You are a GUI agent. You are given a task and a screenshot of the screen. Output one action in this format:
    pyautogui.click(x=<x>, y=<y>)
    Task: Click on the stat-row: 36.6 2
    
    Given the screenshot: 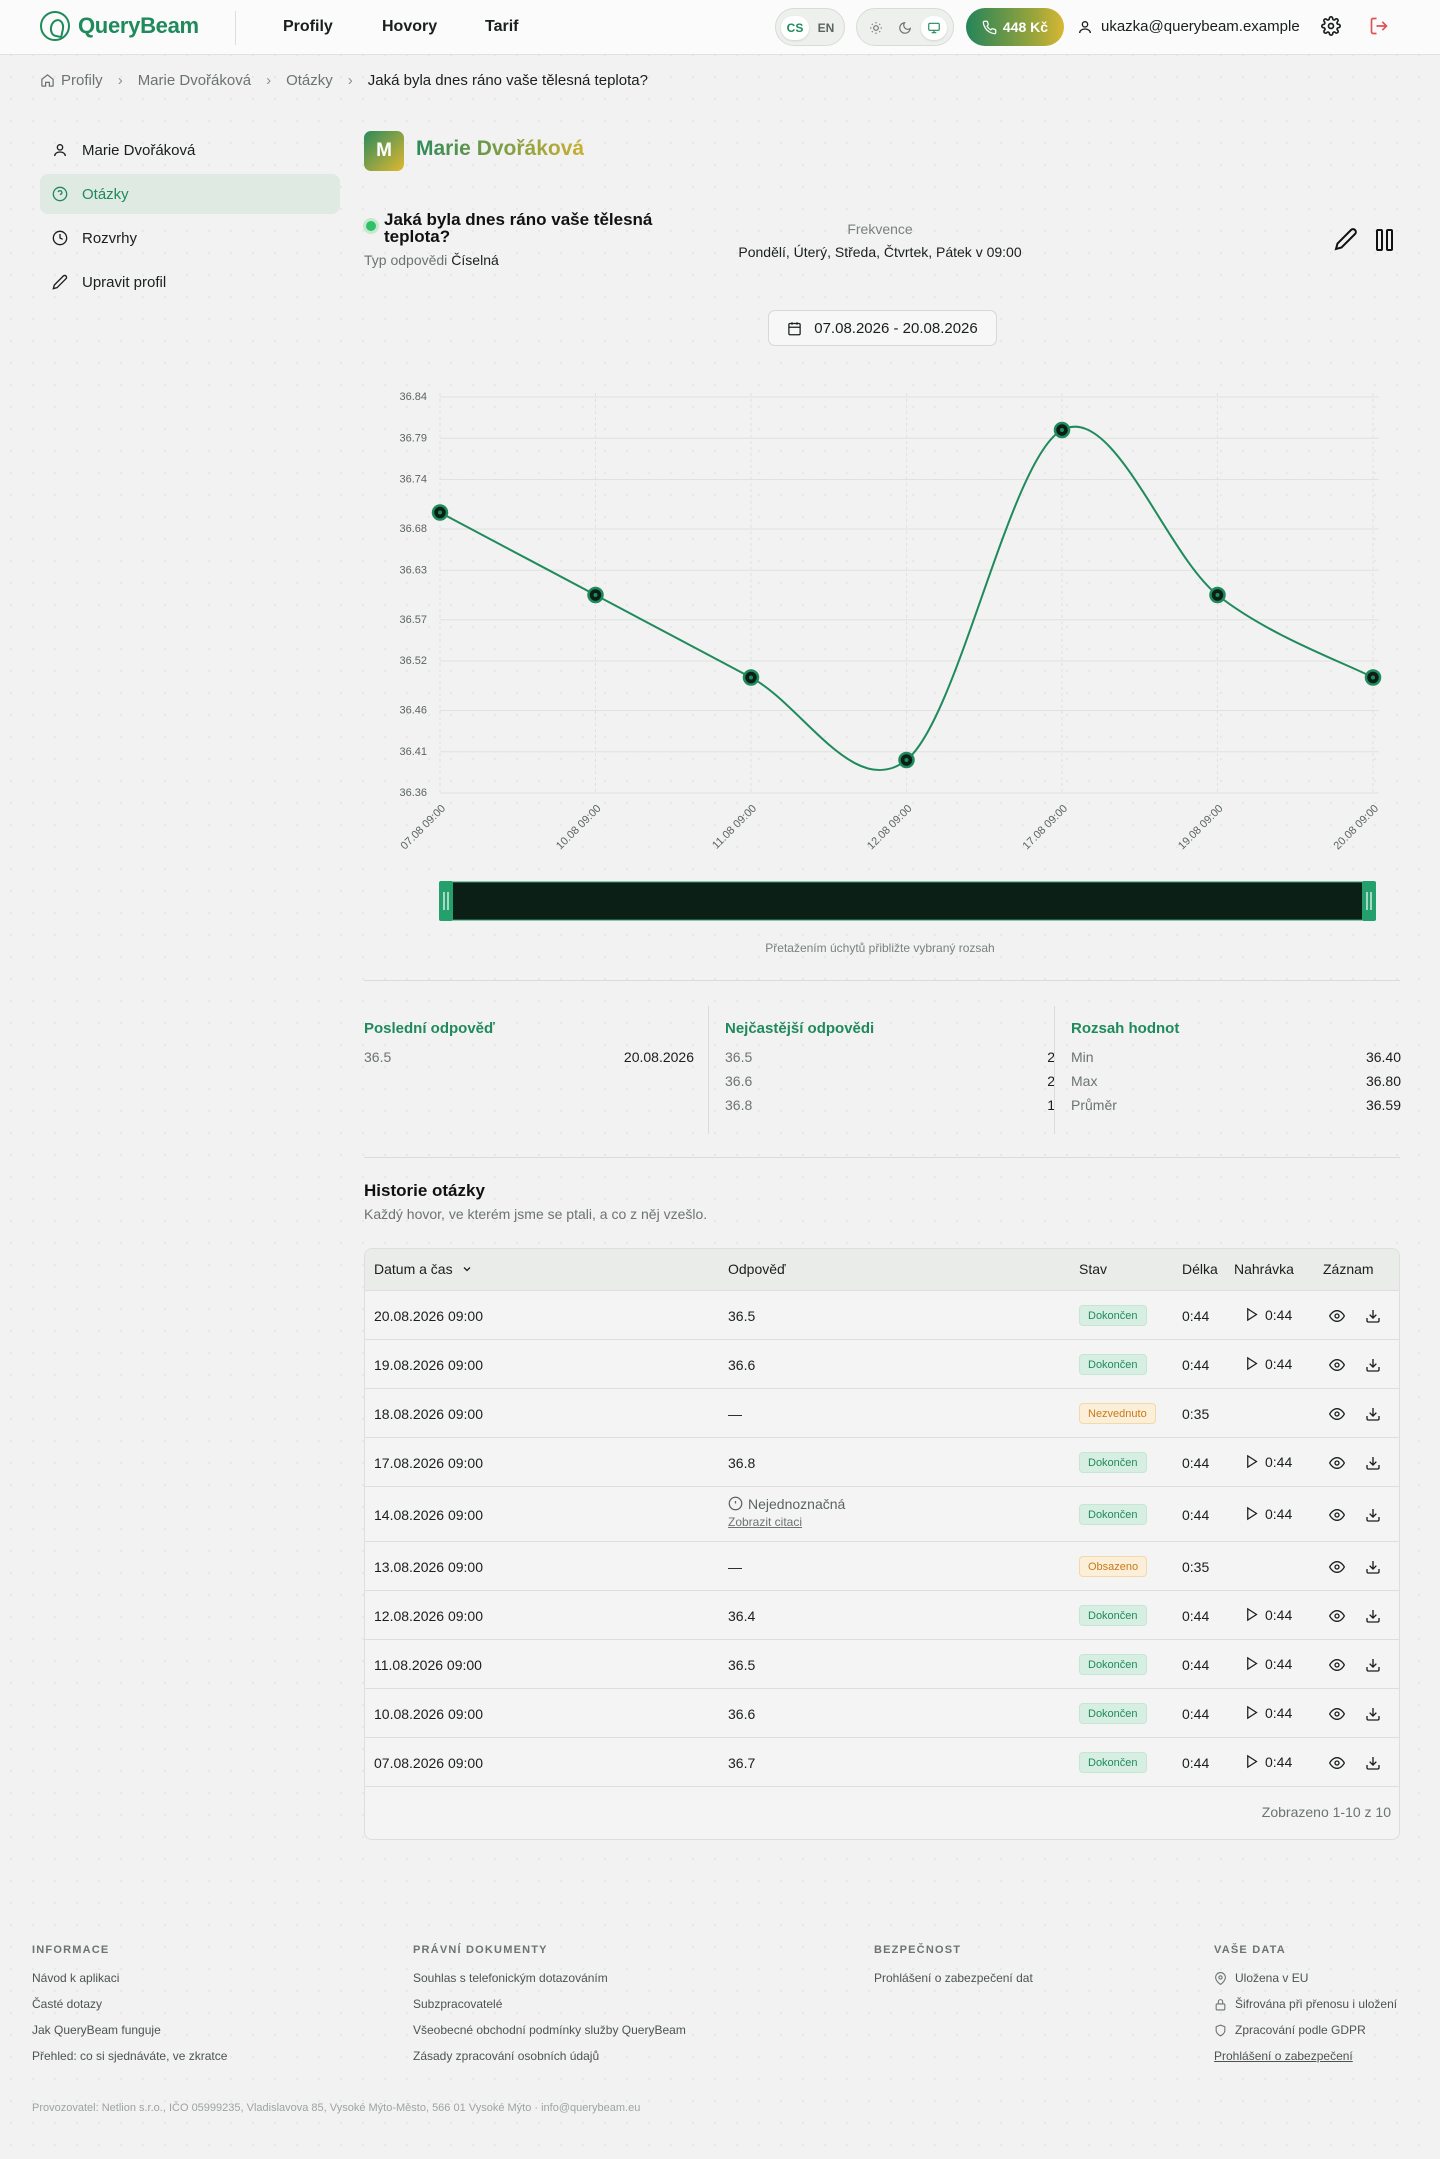 What is the action you would take?
    pyautogui.click(x=890, y=1081)
    